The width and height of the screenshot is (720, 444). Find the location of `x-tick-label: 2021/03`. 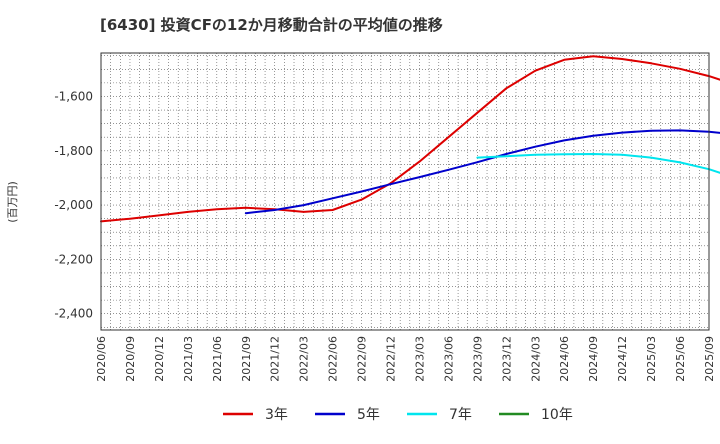

x-tick-label: 2021/03 is located at coordinates (188, 359).